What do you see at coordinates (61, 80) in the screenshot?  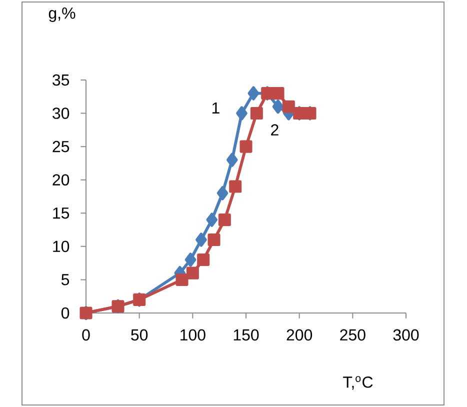 I see `y-tick-label: 35` at bounding box center [61, 80].